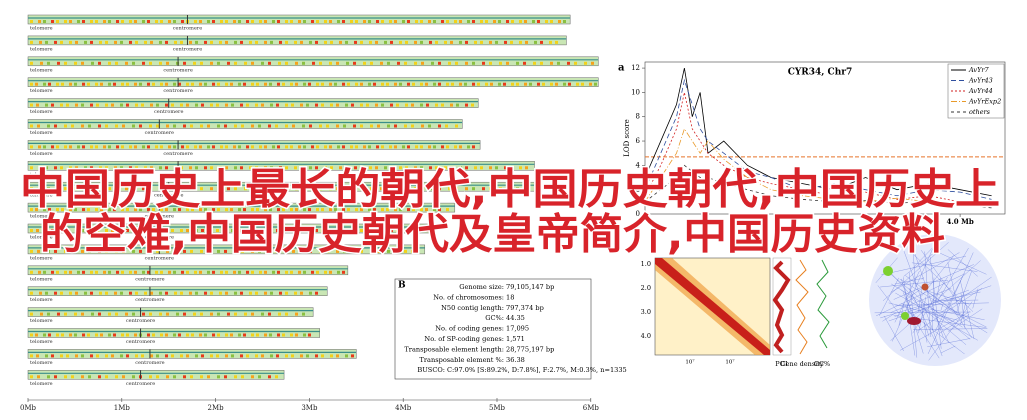  Describe the element at coordinates (510, 189) in the screenshot. I see `overlay-title: 中国历史上最长的朝代,中国历史朝代,中国历史上` at that location.